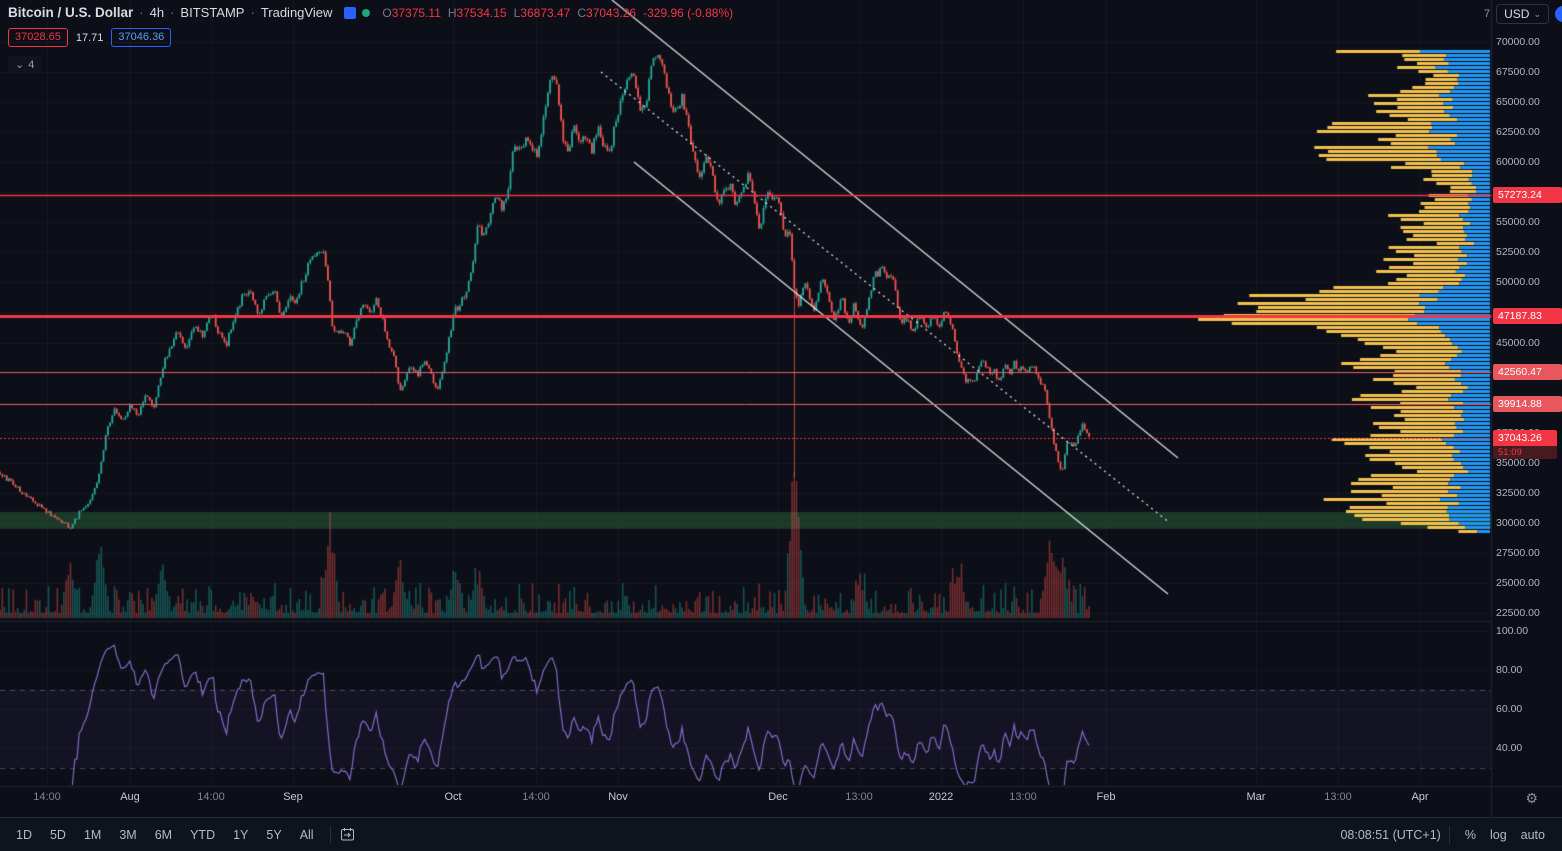  I want to click on range-button-all: All, so click(306, 834).